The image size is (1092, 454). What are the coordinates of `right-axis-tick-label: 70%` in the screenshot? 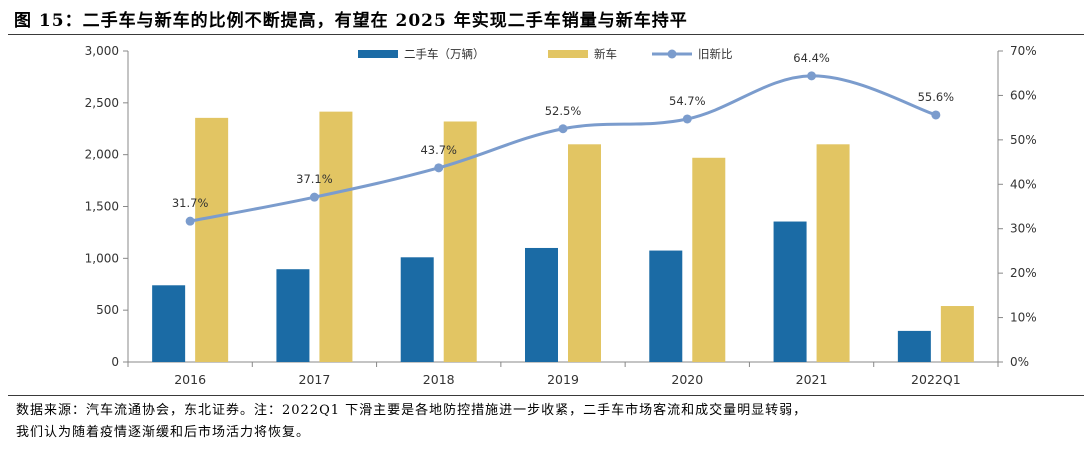 It's located at (1023, 51).